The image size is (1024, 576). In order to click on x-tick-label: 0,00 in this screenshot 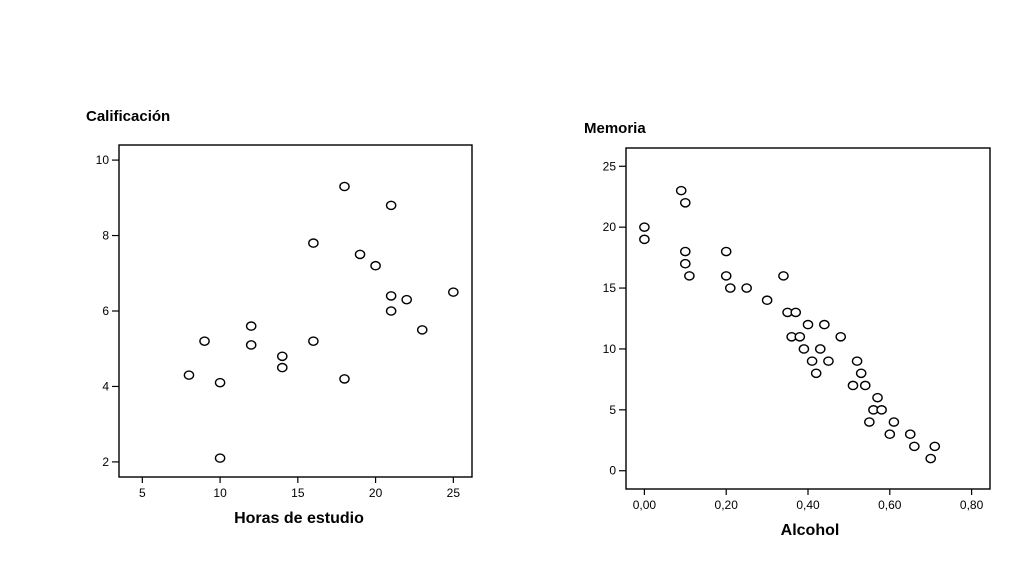, I will do `click(645, 505)`.